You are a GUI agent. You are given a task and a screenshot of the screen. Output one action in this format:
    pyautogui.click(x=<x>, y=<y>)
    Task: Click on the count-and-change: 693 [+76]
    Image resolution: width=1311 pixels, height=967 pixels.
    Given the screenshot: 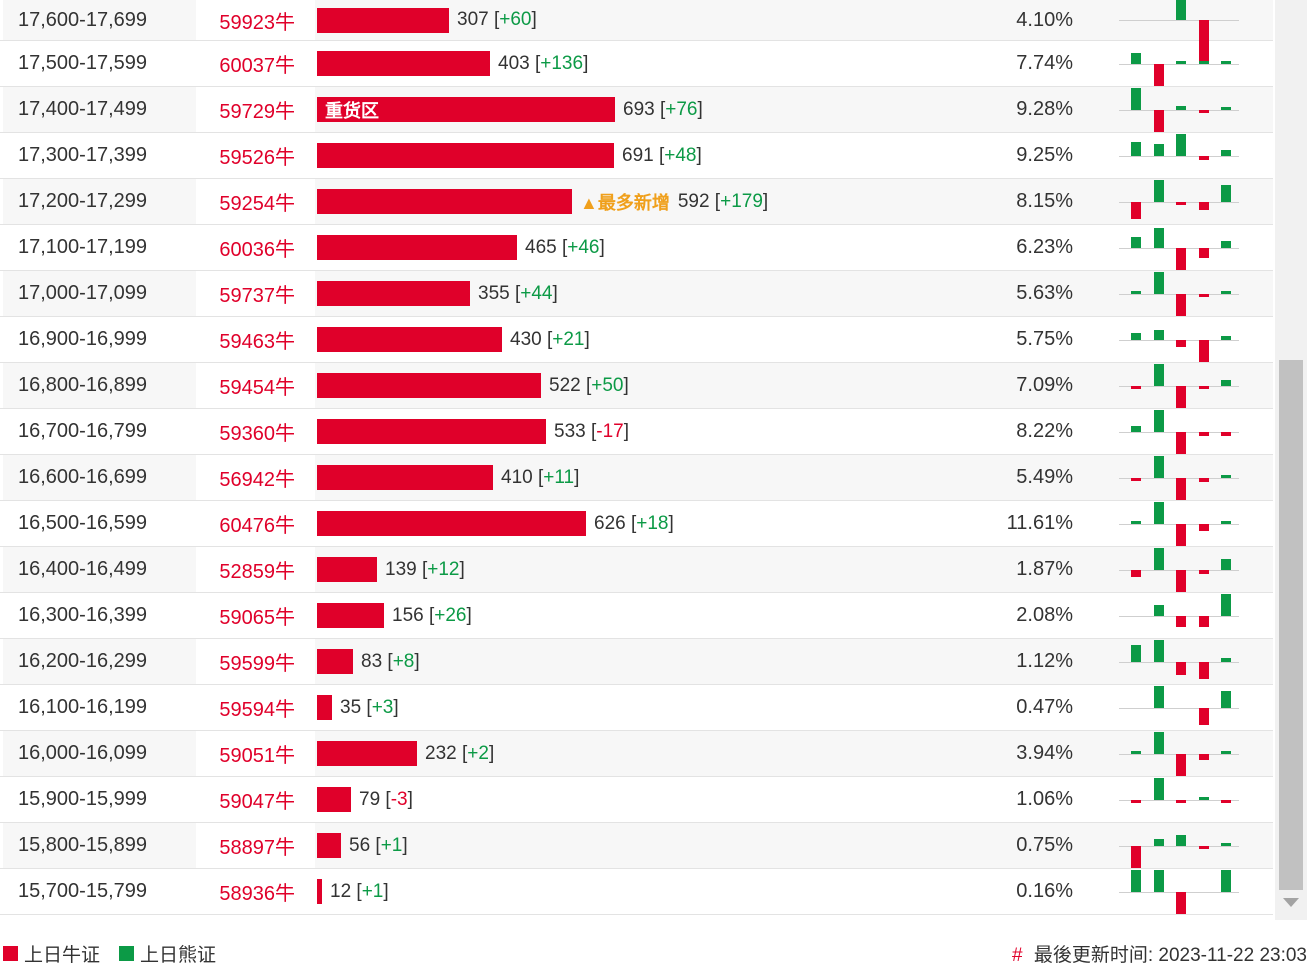 What is the action you would take?
    pyautogui.click(x=663, y=109)
    